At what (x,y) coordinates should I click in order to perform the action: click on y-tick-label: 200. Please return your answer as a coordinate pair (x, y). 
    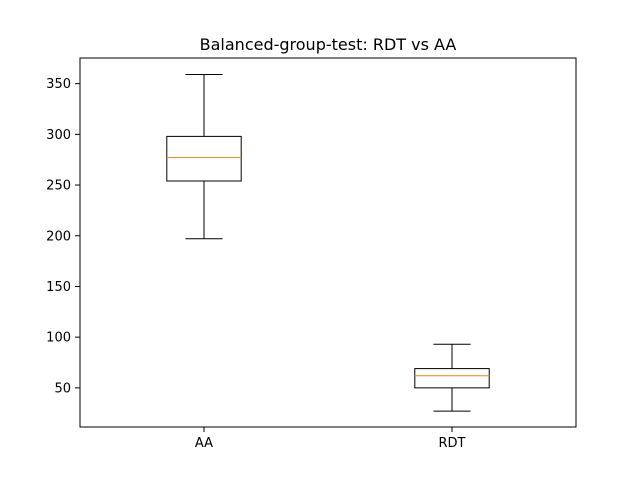
    Looking at the image, I should click on (58, 236).